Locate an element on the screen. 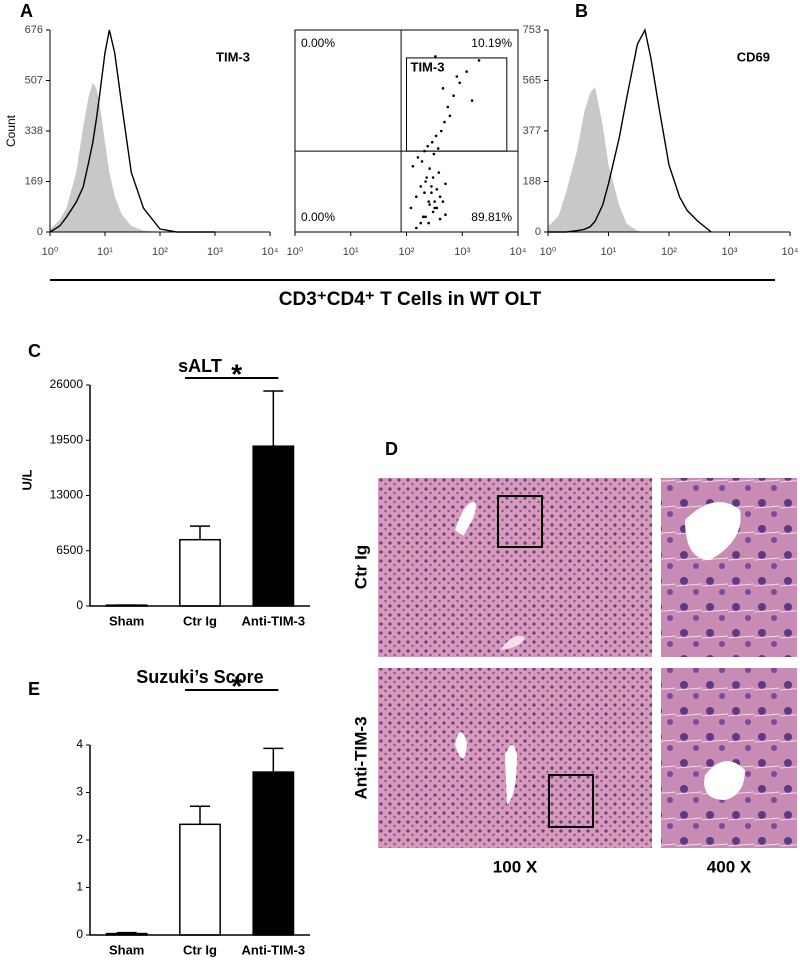 This screenshot has height=963, width=800. histogram-line is located at coordinates (630, 130).